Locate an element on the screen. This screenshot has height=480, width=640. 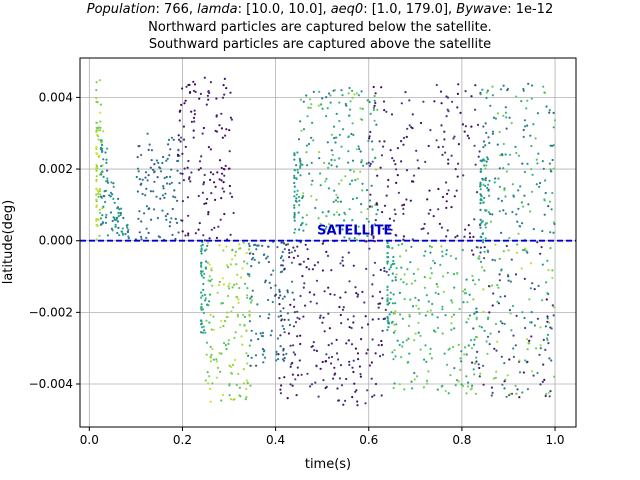
satellite-label: SATELLITE is located at coordinates (354, 231).